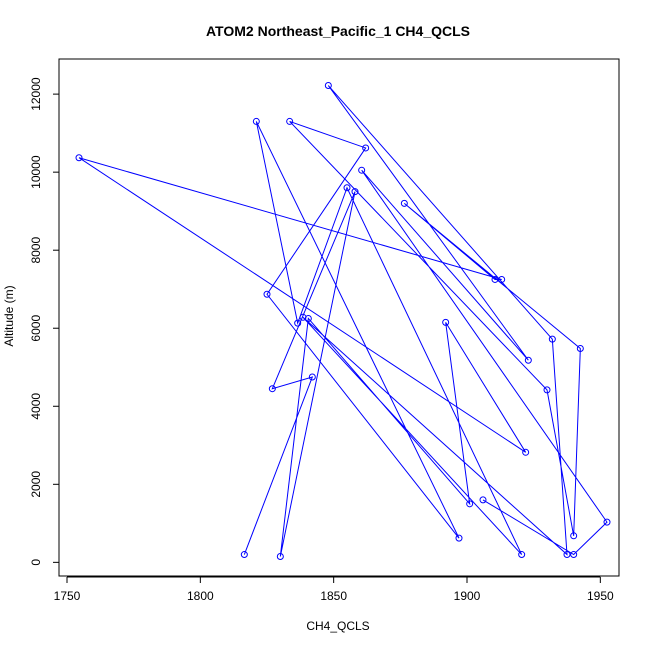  What do you see at coordinates (36, 250) in the screenshot?
I see `y-tick-label-4: 8000` at bounding box center [36, 250].